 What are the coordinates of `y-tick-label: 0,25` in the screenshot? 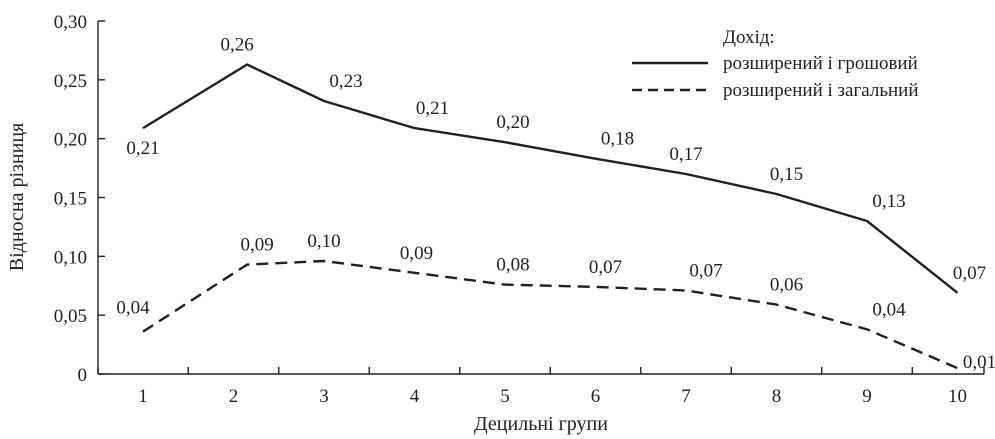 It's located at (70, 81).